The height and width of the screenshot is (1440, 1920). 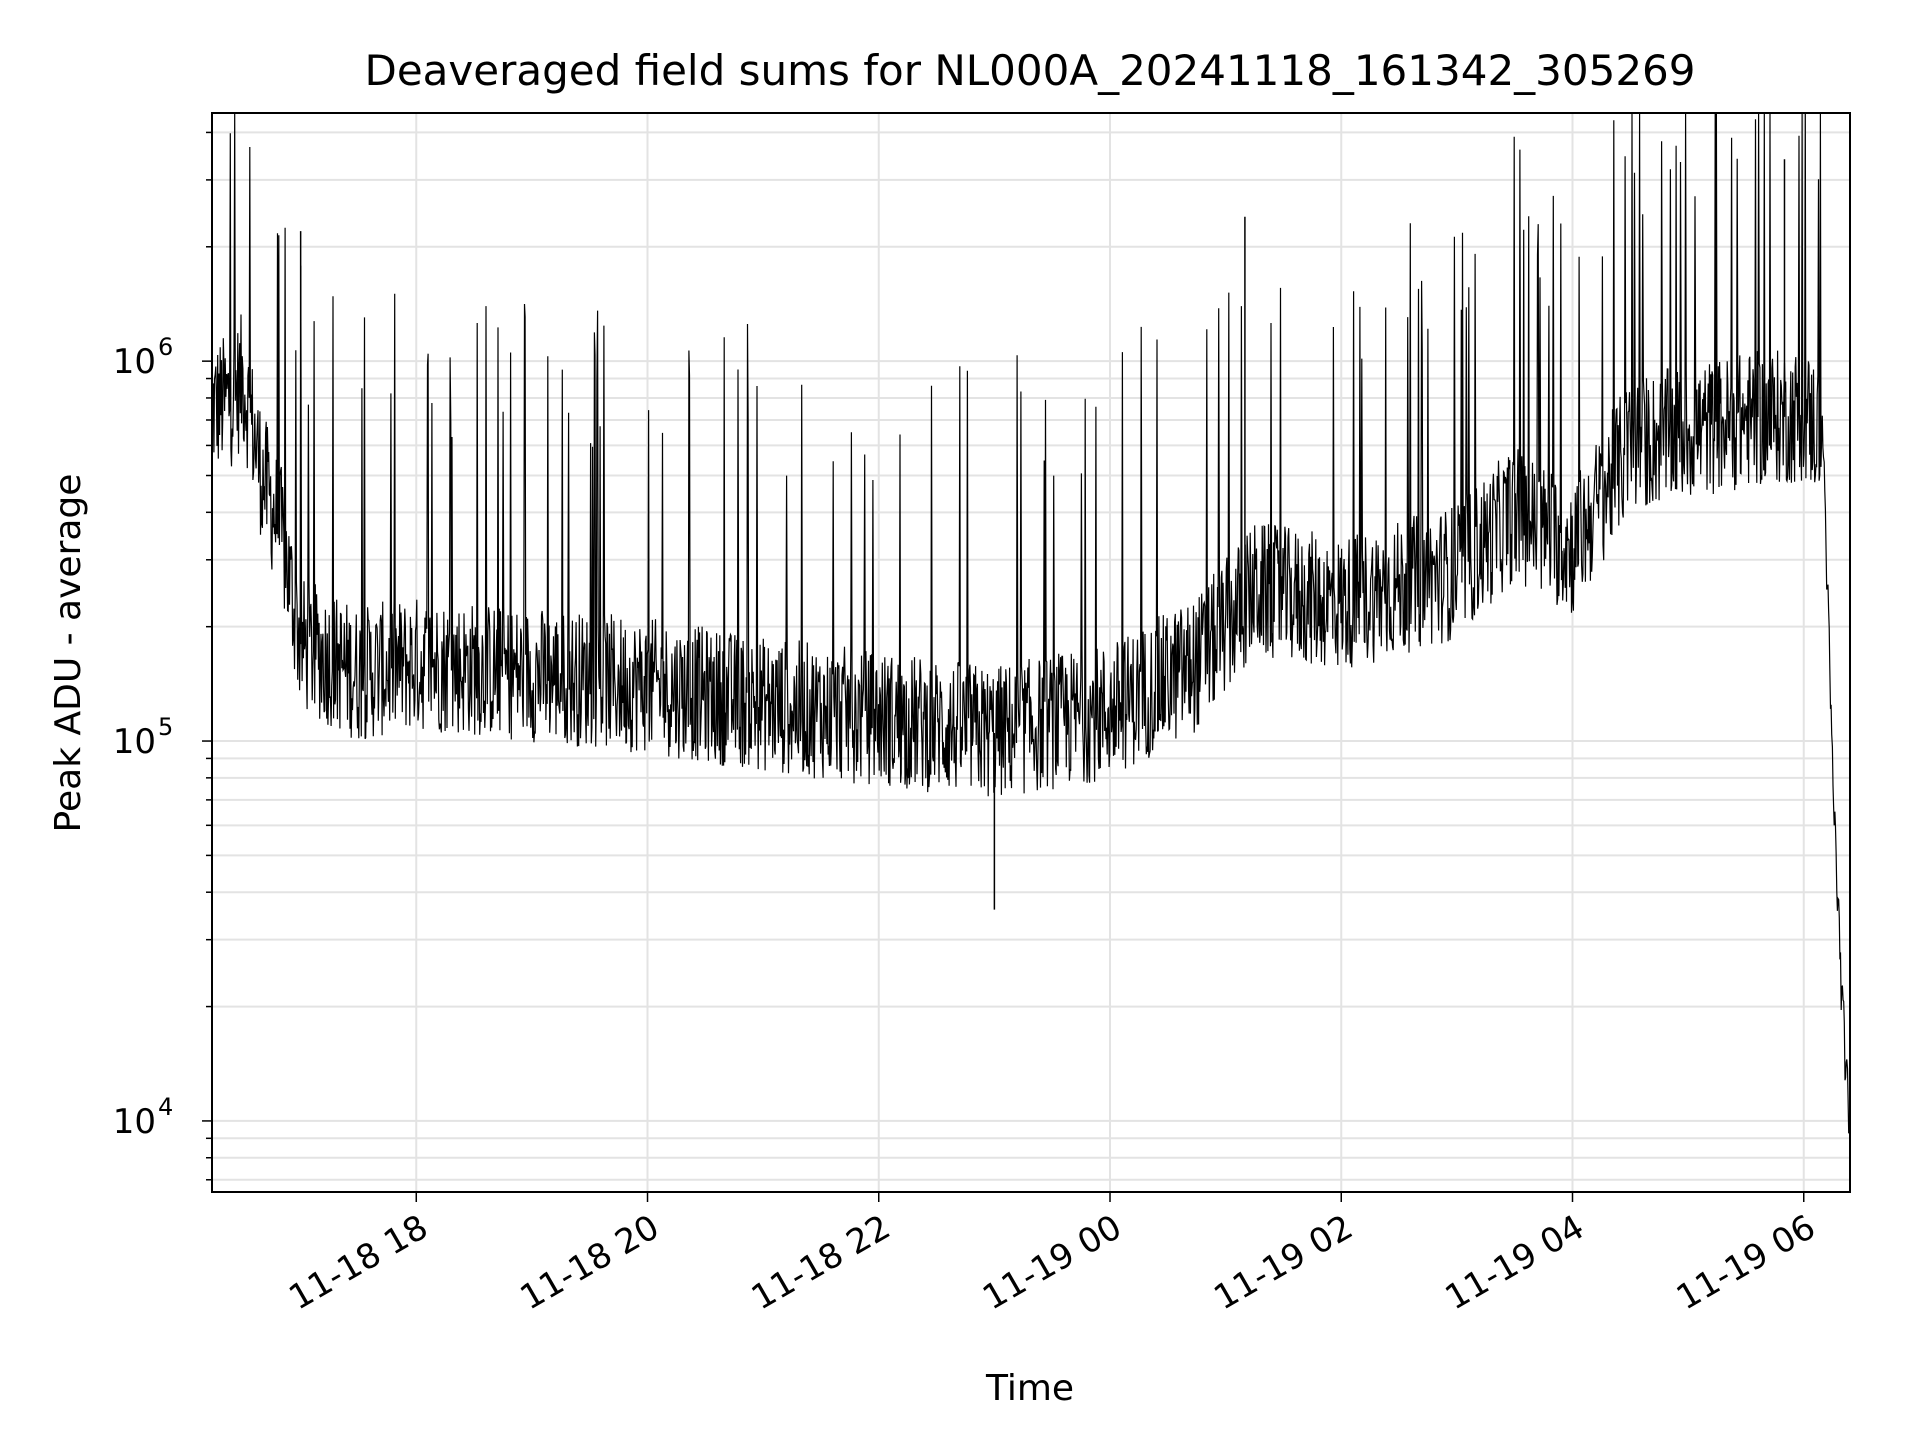 I want to click on y-tick-exponent: 4, so click(x=165, y=1107).